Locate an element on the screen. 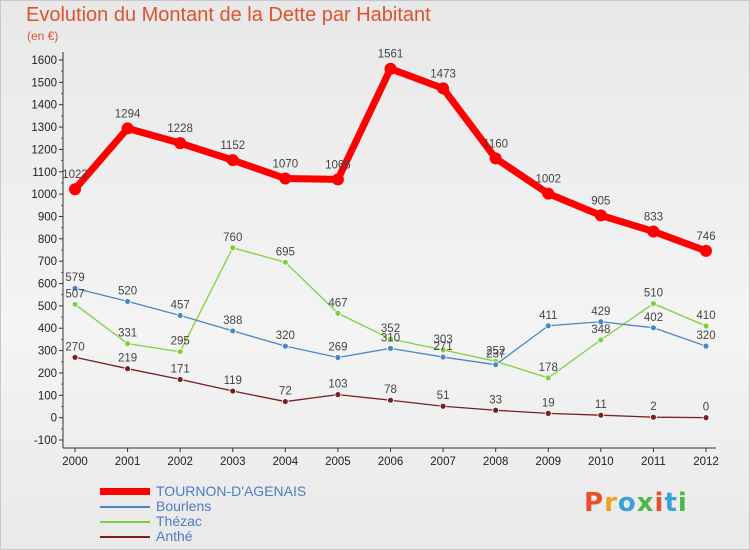  data-label: 271 is located at coordinates (442, 347).